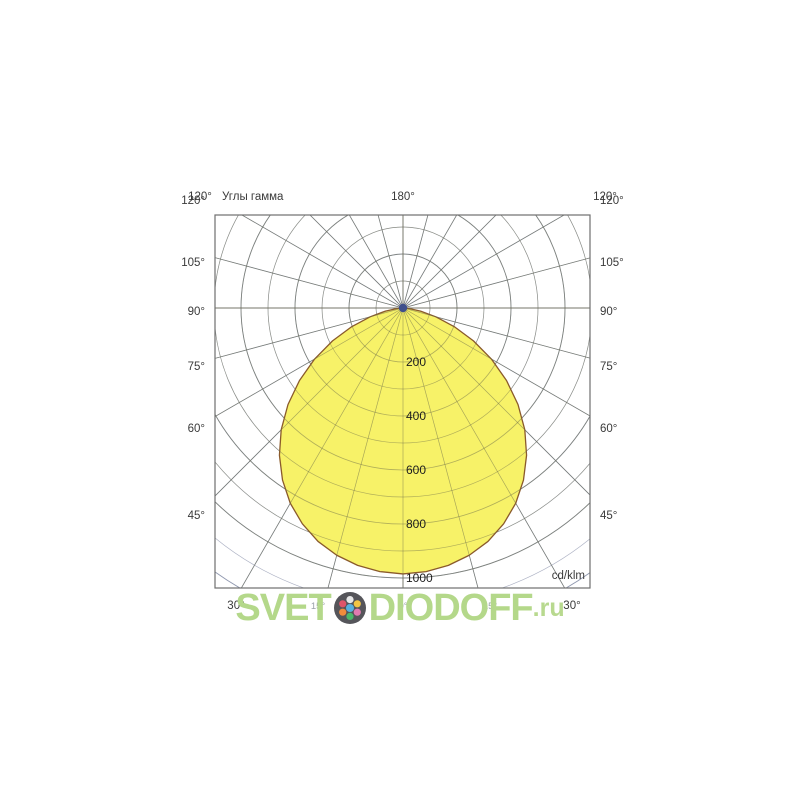 The image size is (800, 800). I want to click on right-gamma-label-105: 105°, so click(612, 263).